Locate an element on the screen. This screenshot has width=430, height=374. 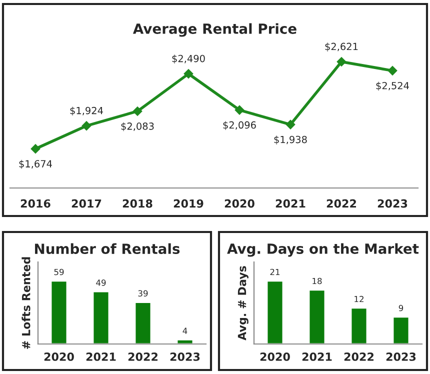
data-label: $1,924 is located at coordinates (86, 111).